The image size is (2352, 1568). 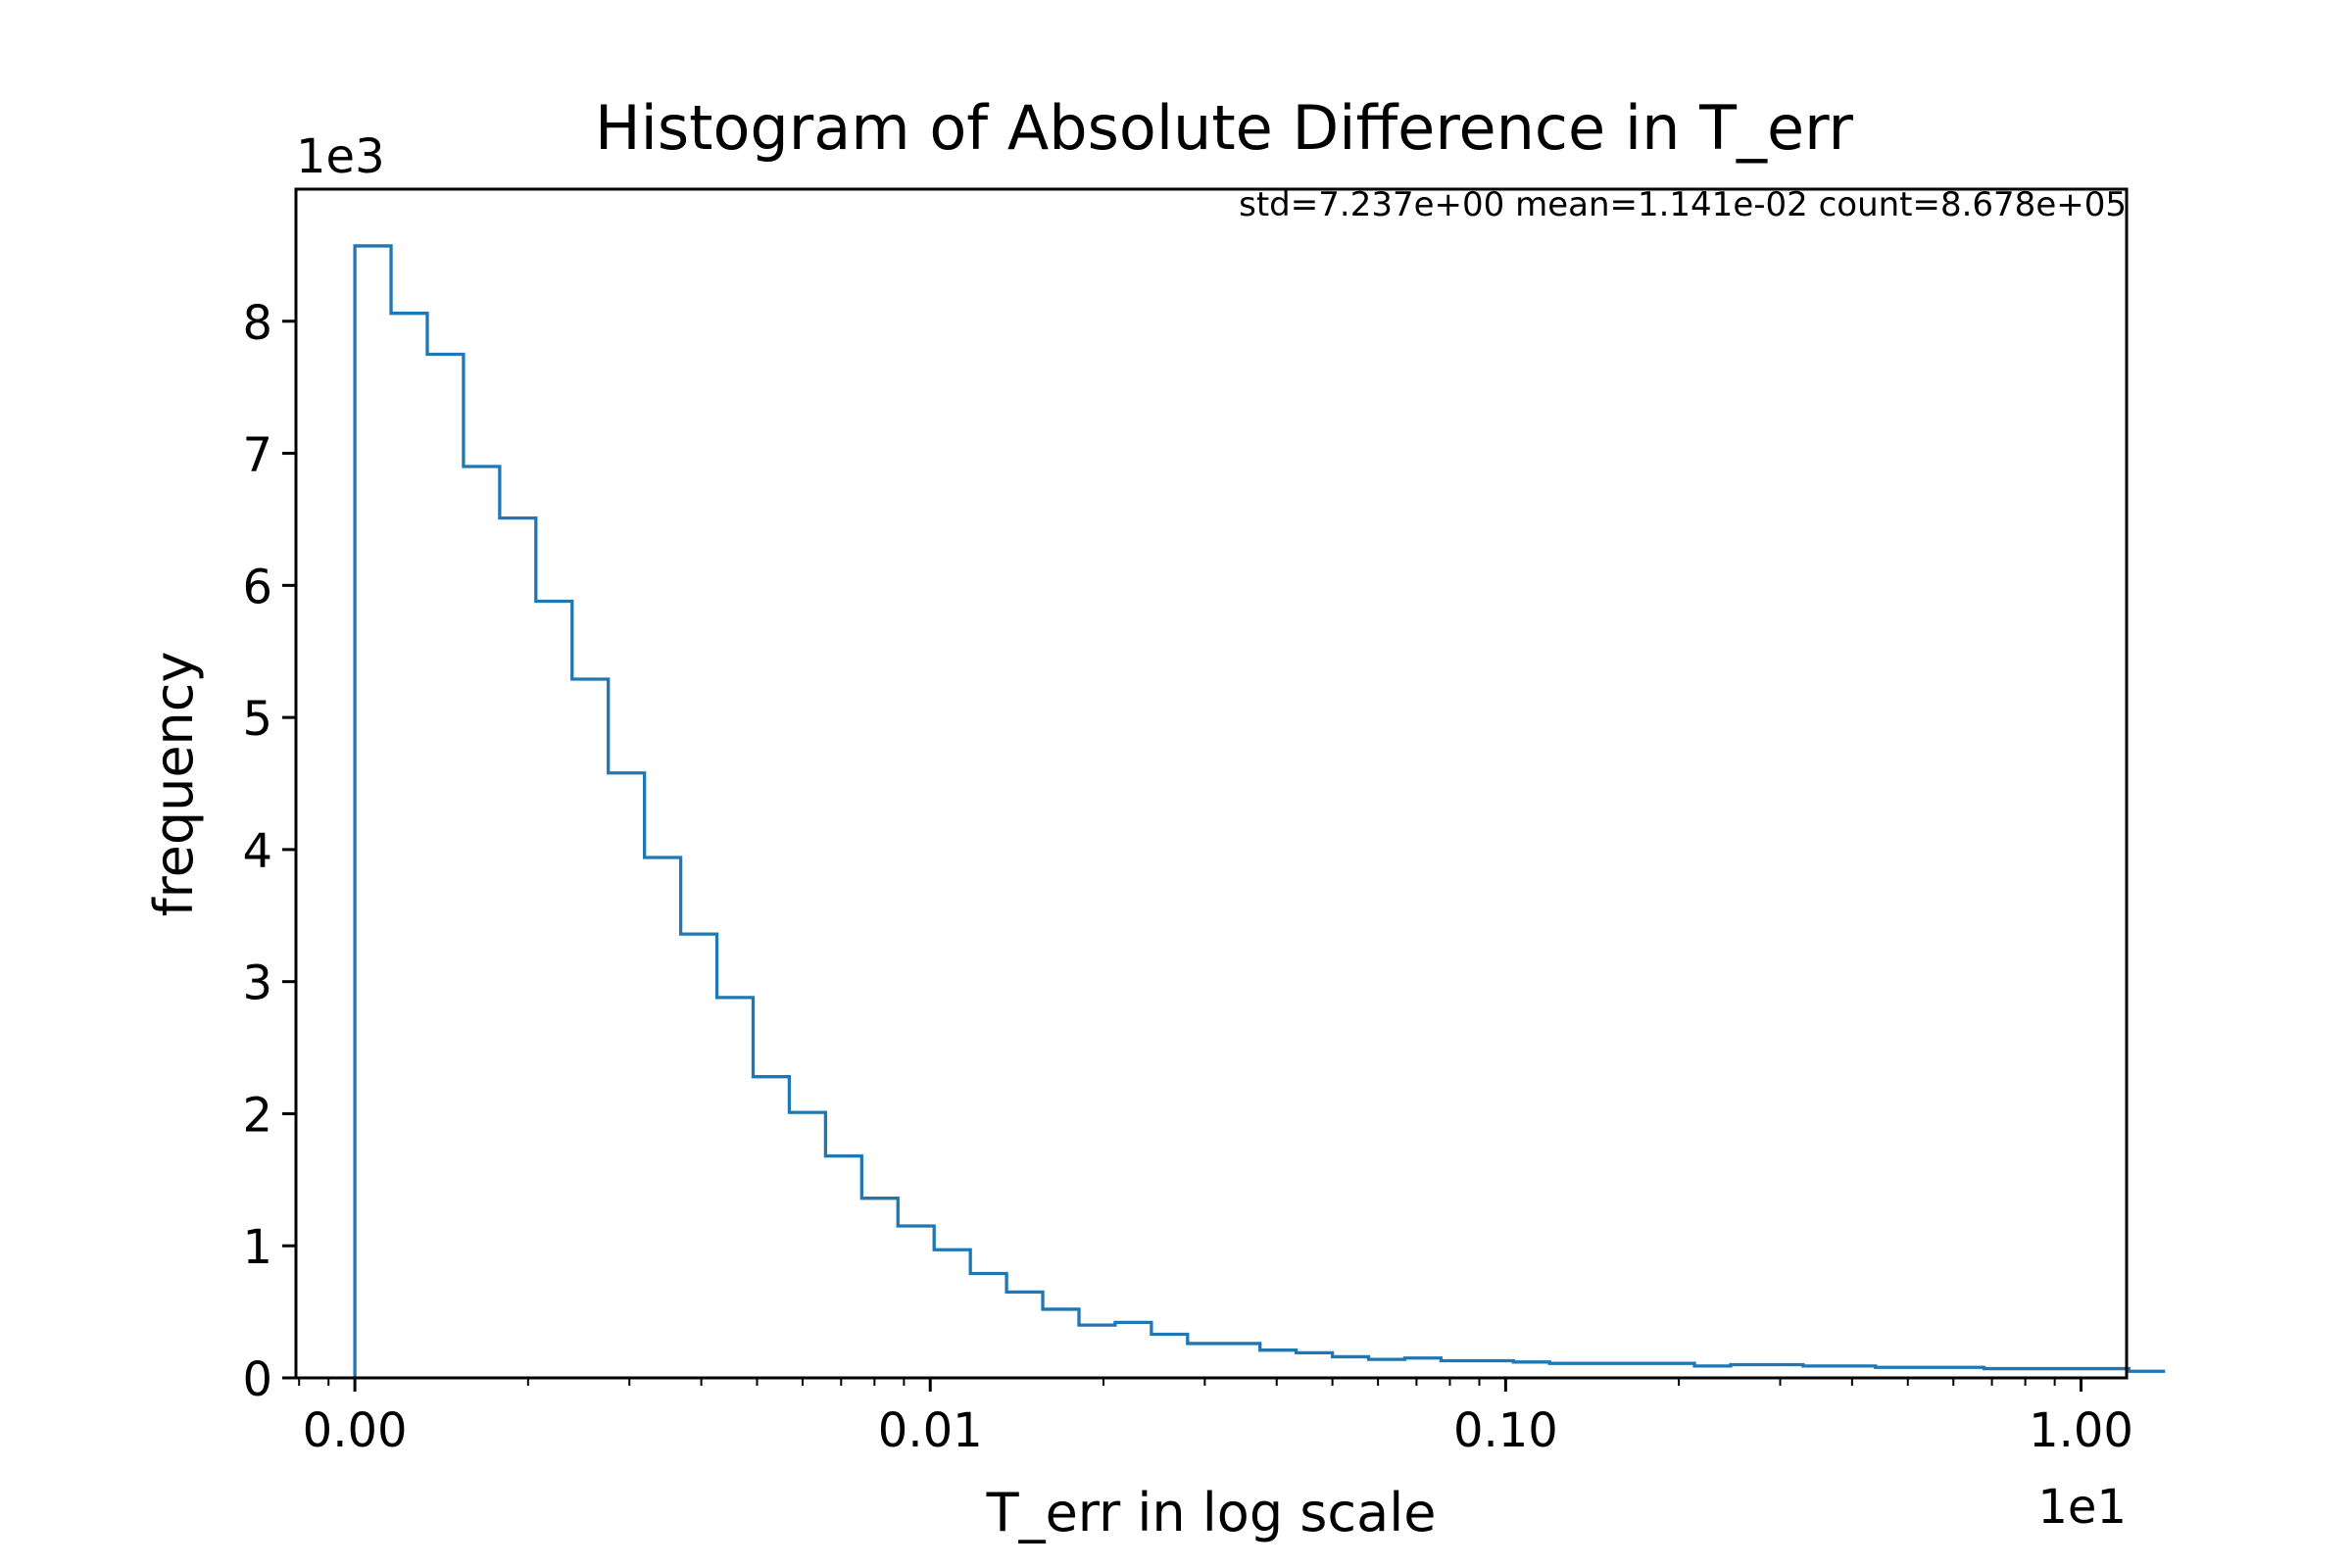 What do you see at coordinates (257, 587) in the screenshot?
I see `y-tick-label: 6` at bounding box center [257, 587].